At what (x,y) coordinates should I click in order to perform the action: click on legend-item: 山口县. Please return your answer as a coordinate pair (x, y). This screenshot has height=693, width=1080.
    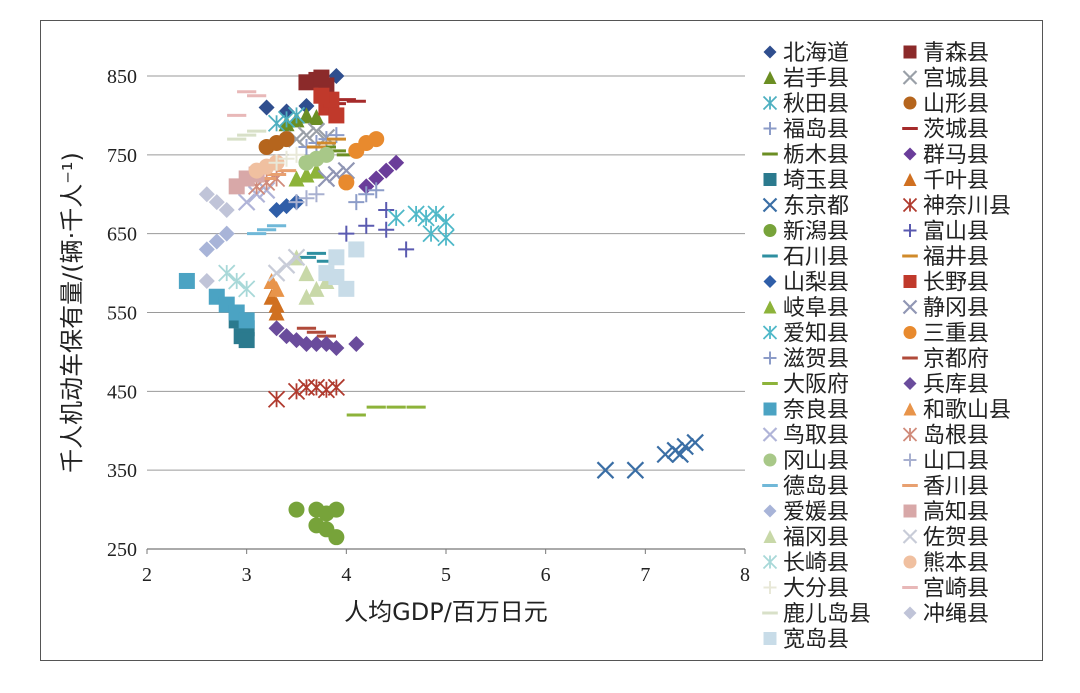
    Looking at the image, I should click on (946, 461).